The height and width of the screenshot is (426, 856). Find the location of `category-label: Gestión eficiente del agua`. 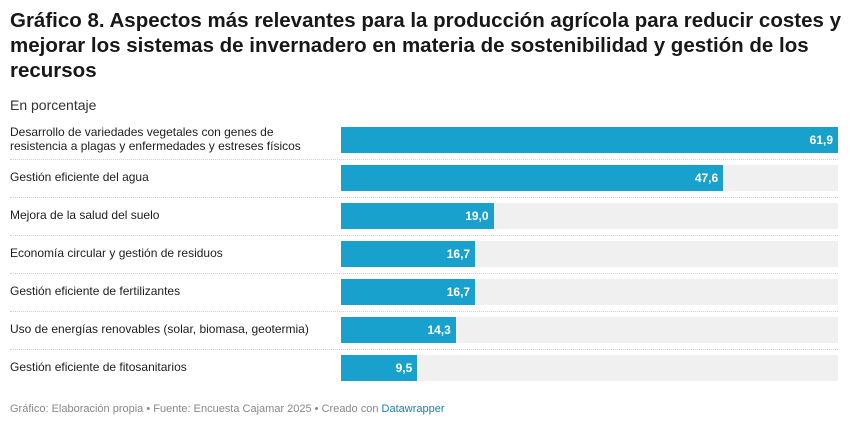

category-label: Gestión eficiente del agua is located at coordinates (79, 177).